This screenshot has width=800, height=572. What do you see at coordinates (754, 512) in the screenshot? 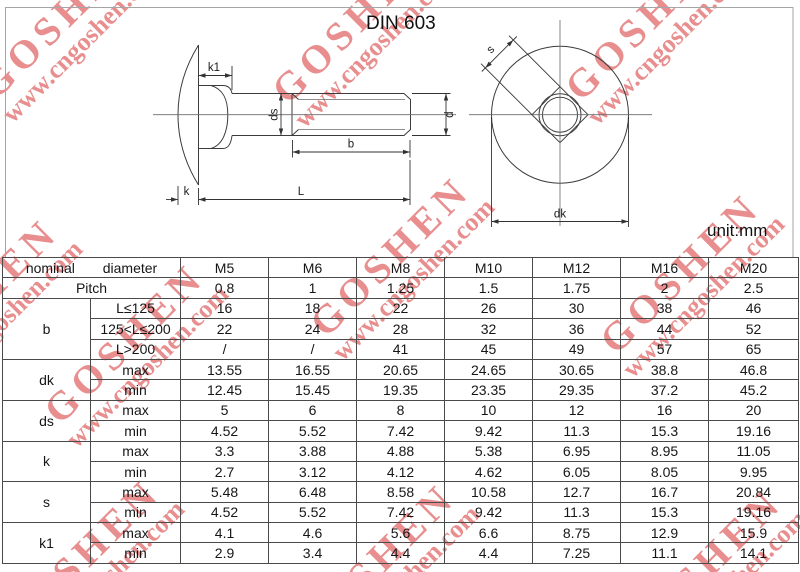
I see `table-cell: 19.16` at bounding box center [754, 512].